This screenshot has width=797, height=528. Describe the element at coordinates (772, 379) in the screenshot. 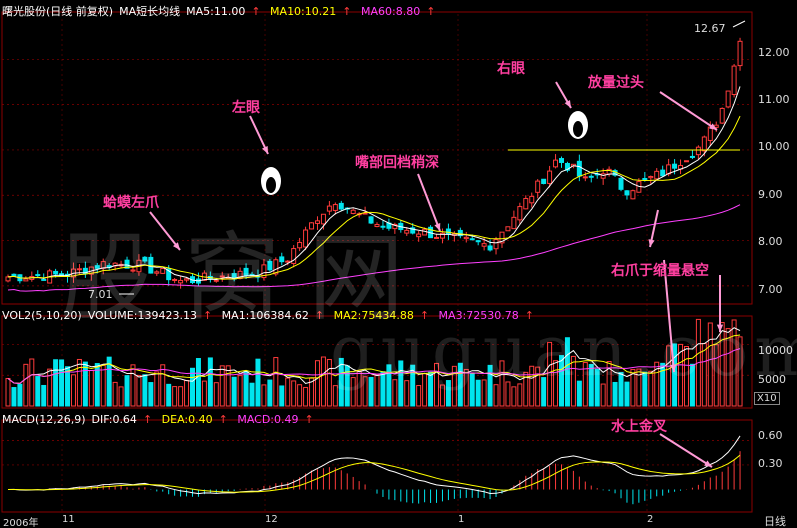

I see `vol-ytick-5000: 5000` at that location.